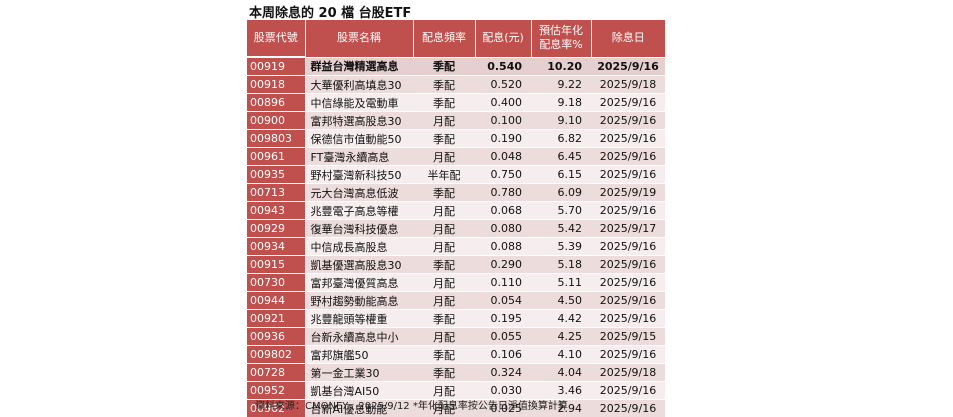  I want to click on cell-yield: 5.11, so click(561, 283).